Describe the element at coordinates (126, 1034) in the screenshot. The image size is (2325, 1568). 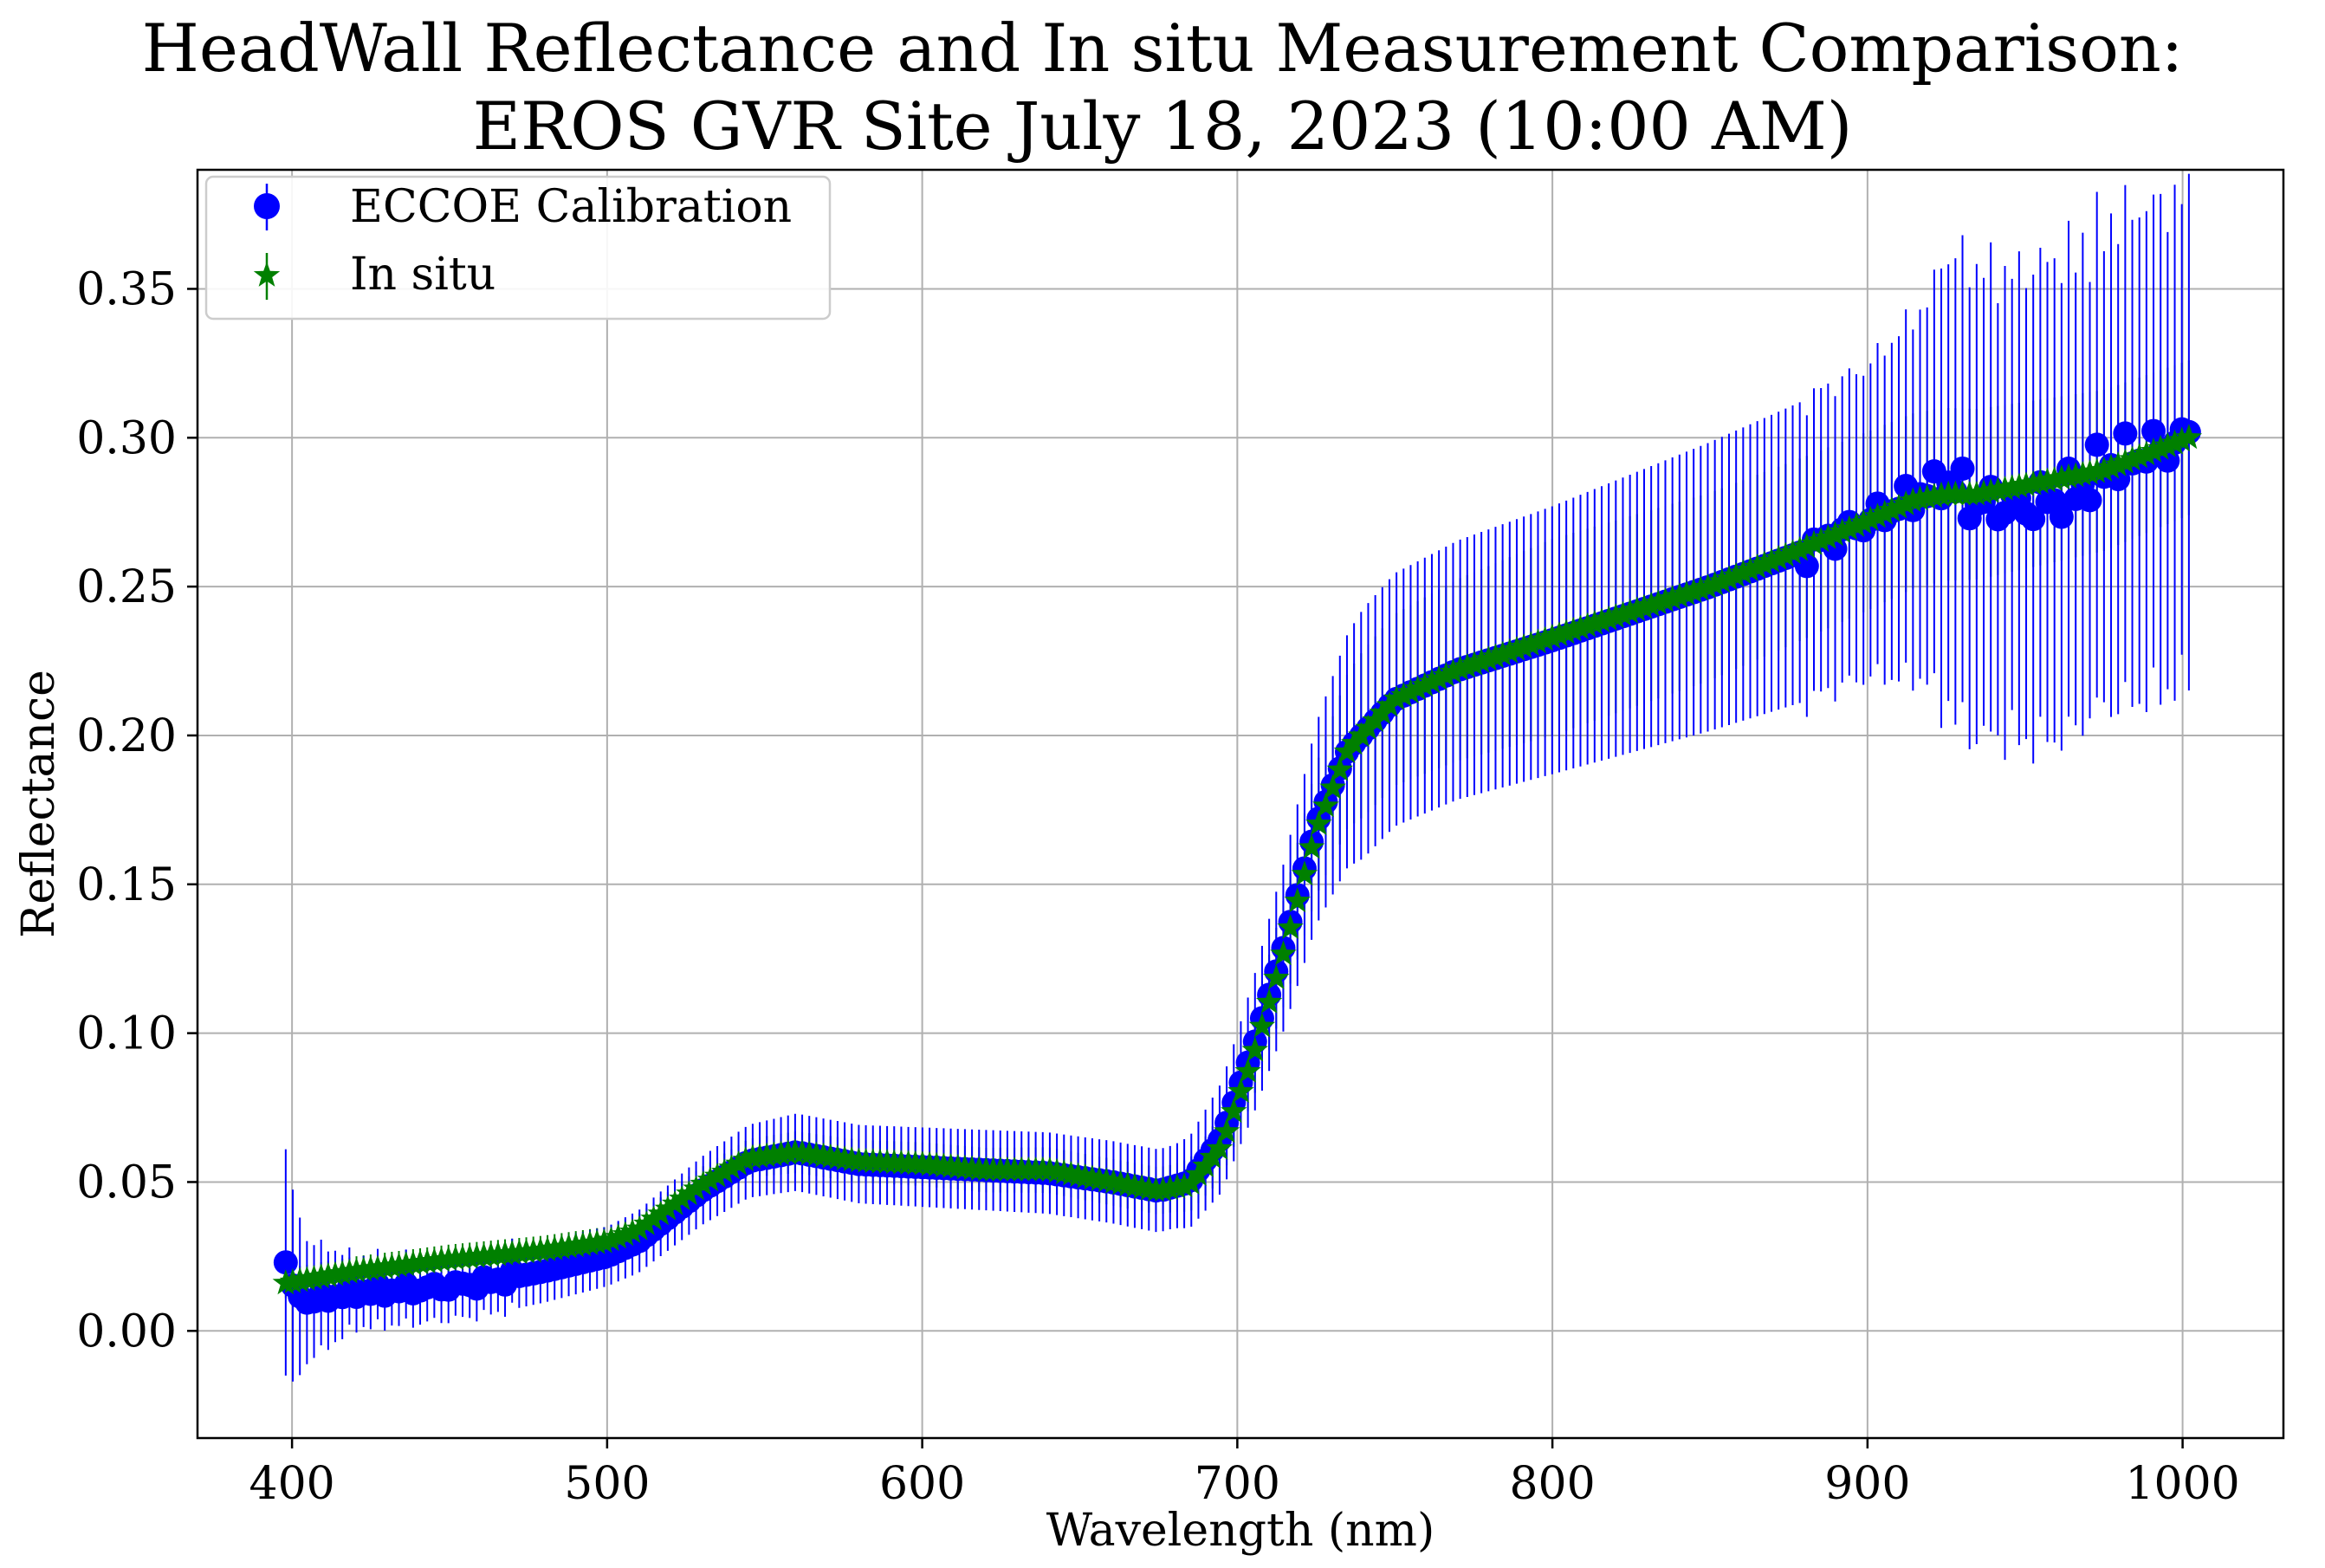
I see `y-tick-label: 0.10` at that location.